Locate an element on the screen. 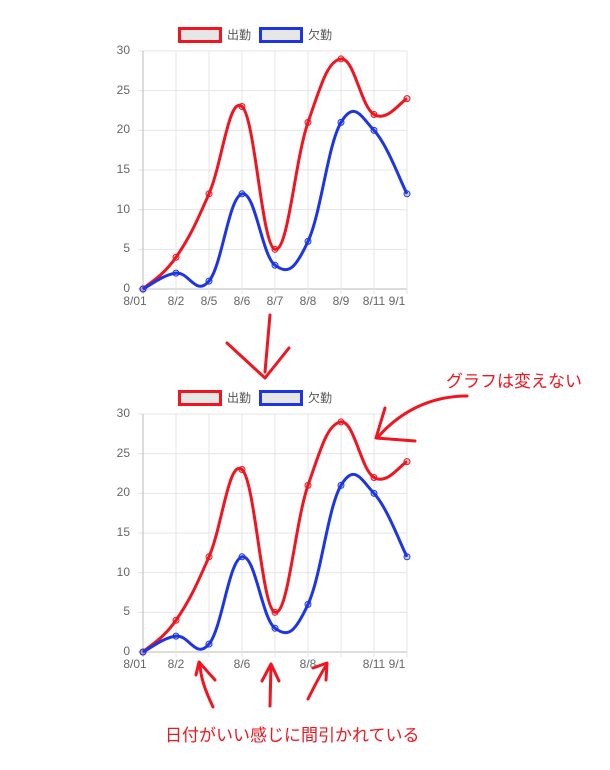 Image resolution: width=610 pixels, height=770 pixels. x-tick-label: 8/5 is located at coordinates (209, 301).